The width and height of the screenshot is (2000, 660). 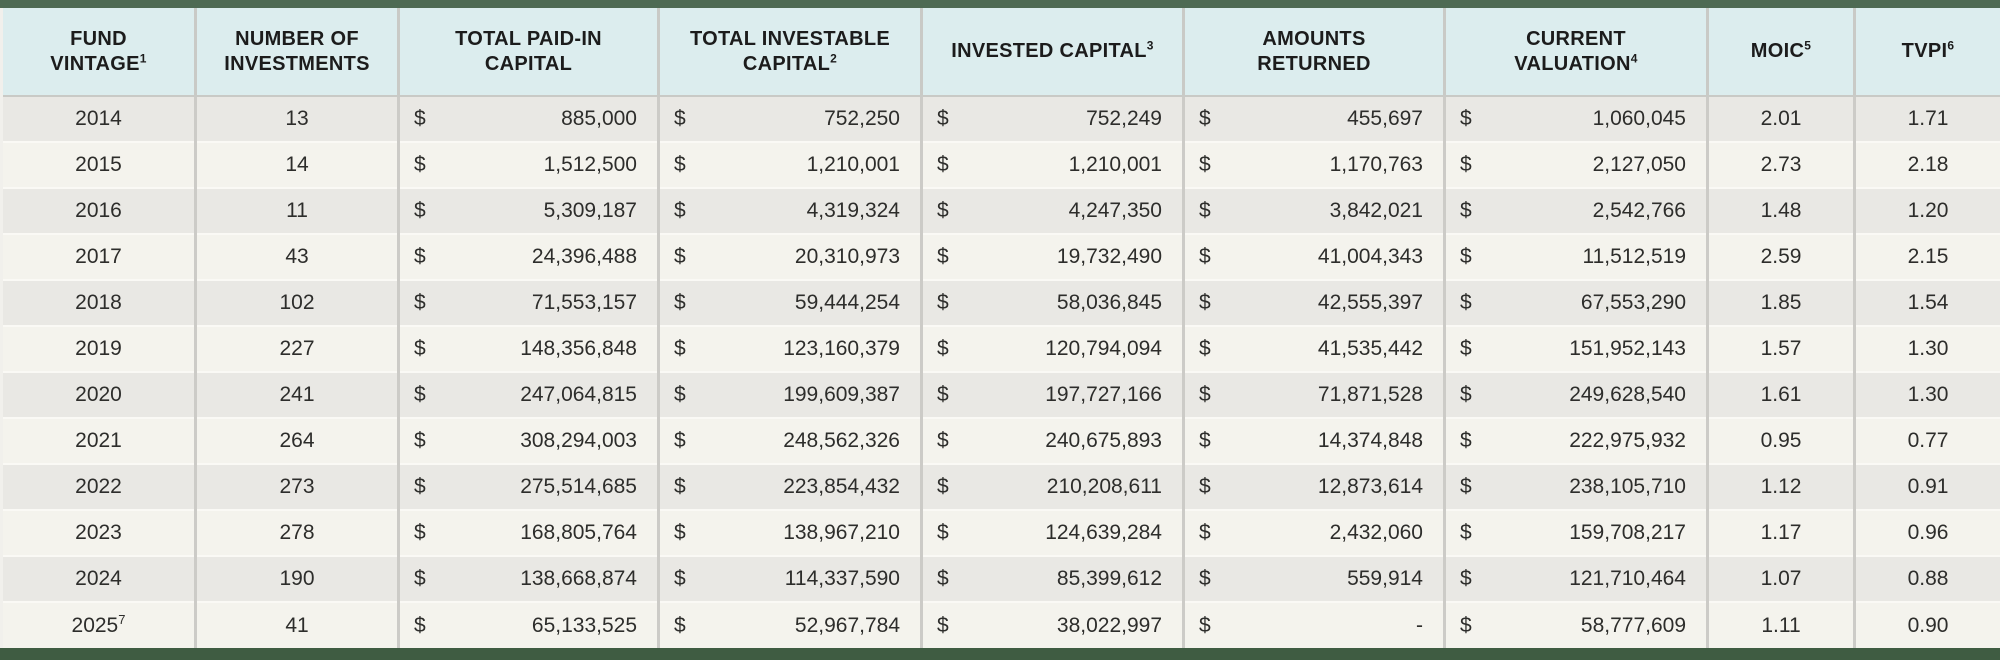 What do you see at coordinates (841, 532) in the screenshot?
I see `investable-value: 138,967,210` at bounding box center [841, 532].